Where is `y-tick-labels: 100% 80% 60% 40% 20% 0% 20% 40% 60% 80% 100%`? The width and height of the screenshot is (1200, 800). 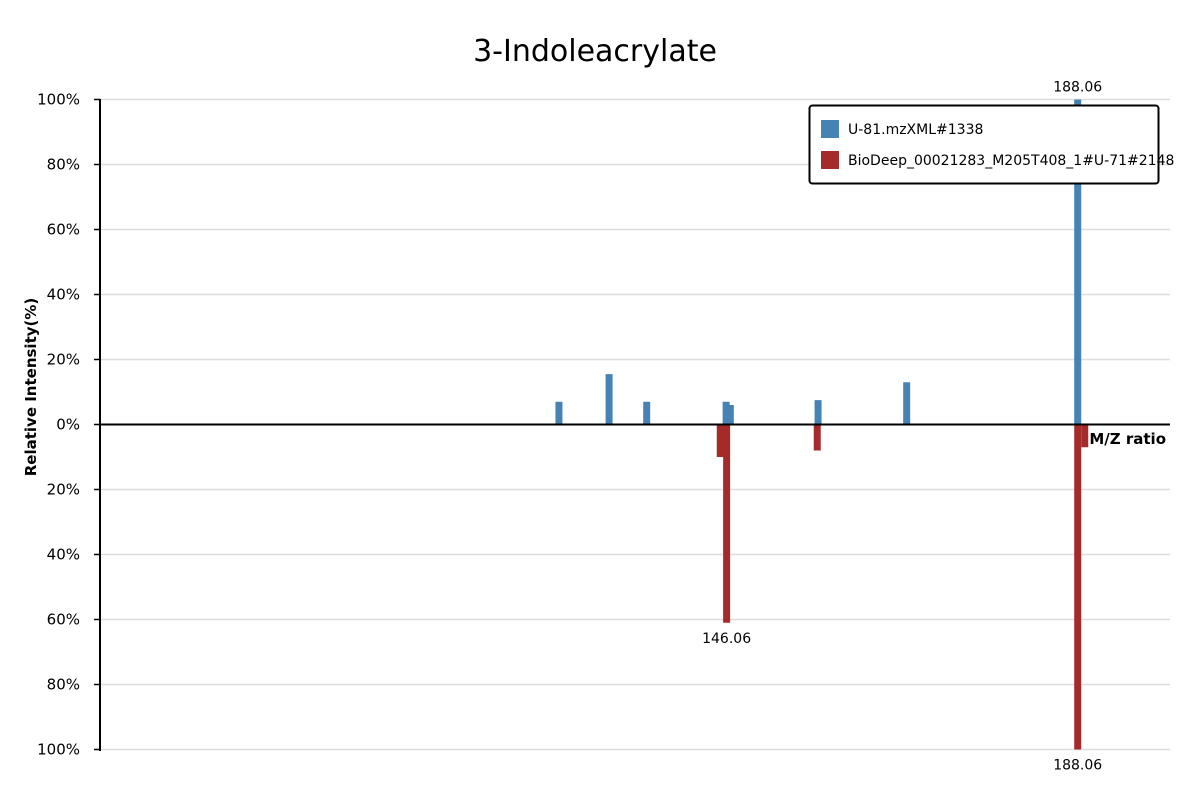 y-tick-labels: 100% 80% 60% 40% 20% 0% 20% 40% 60% 80% 100% is located at coordinates (58, 425).